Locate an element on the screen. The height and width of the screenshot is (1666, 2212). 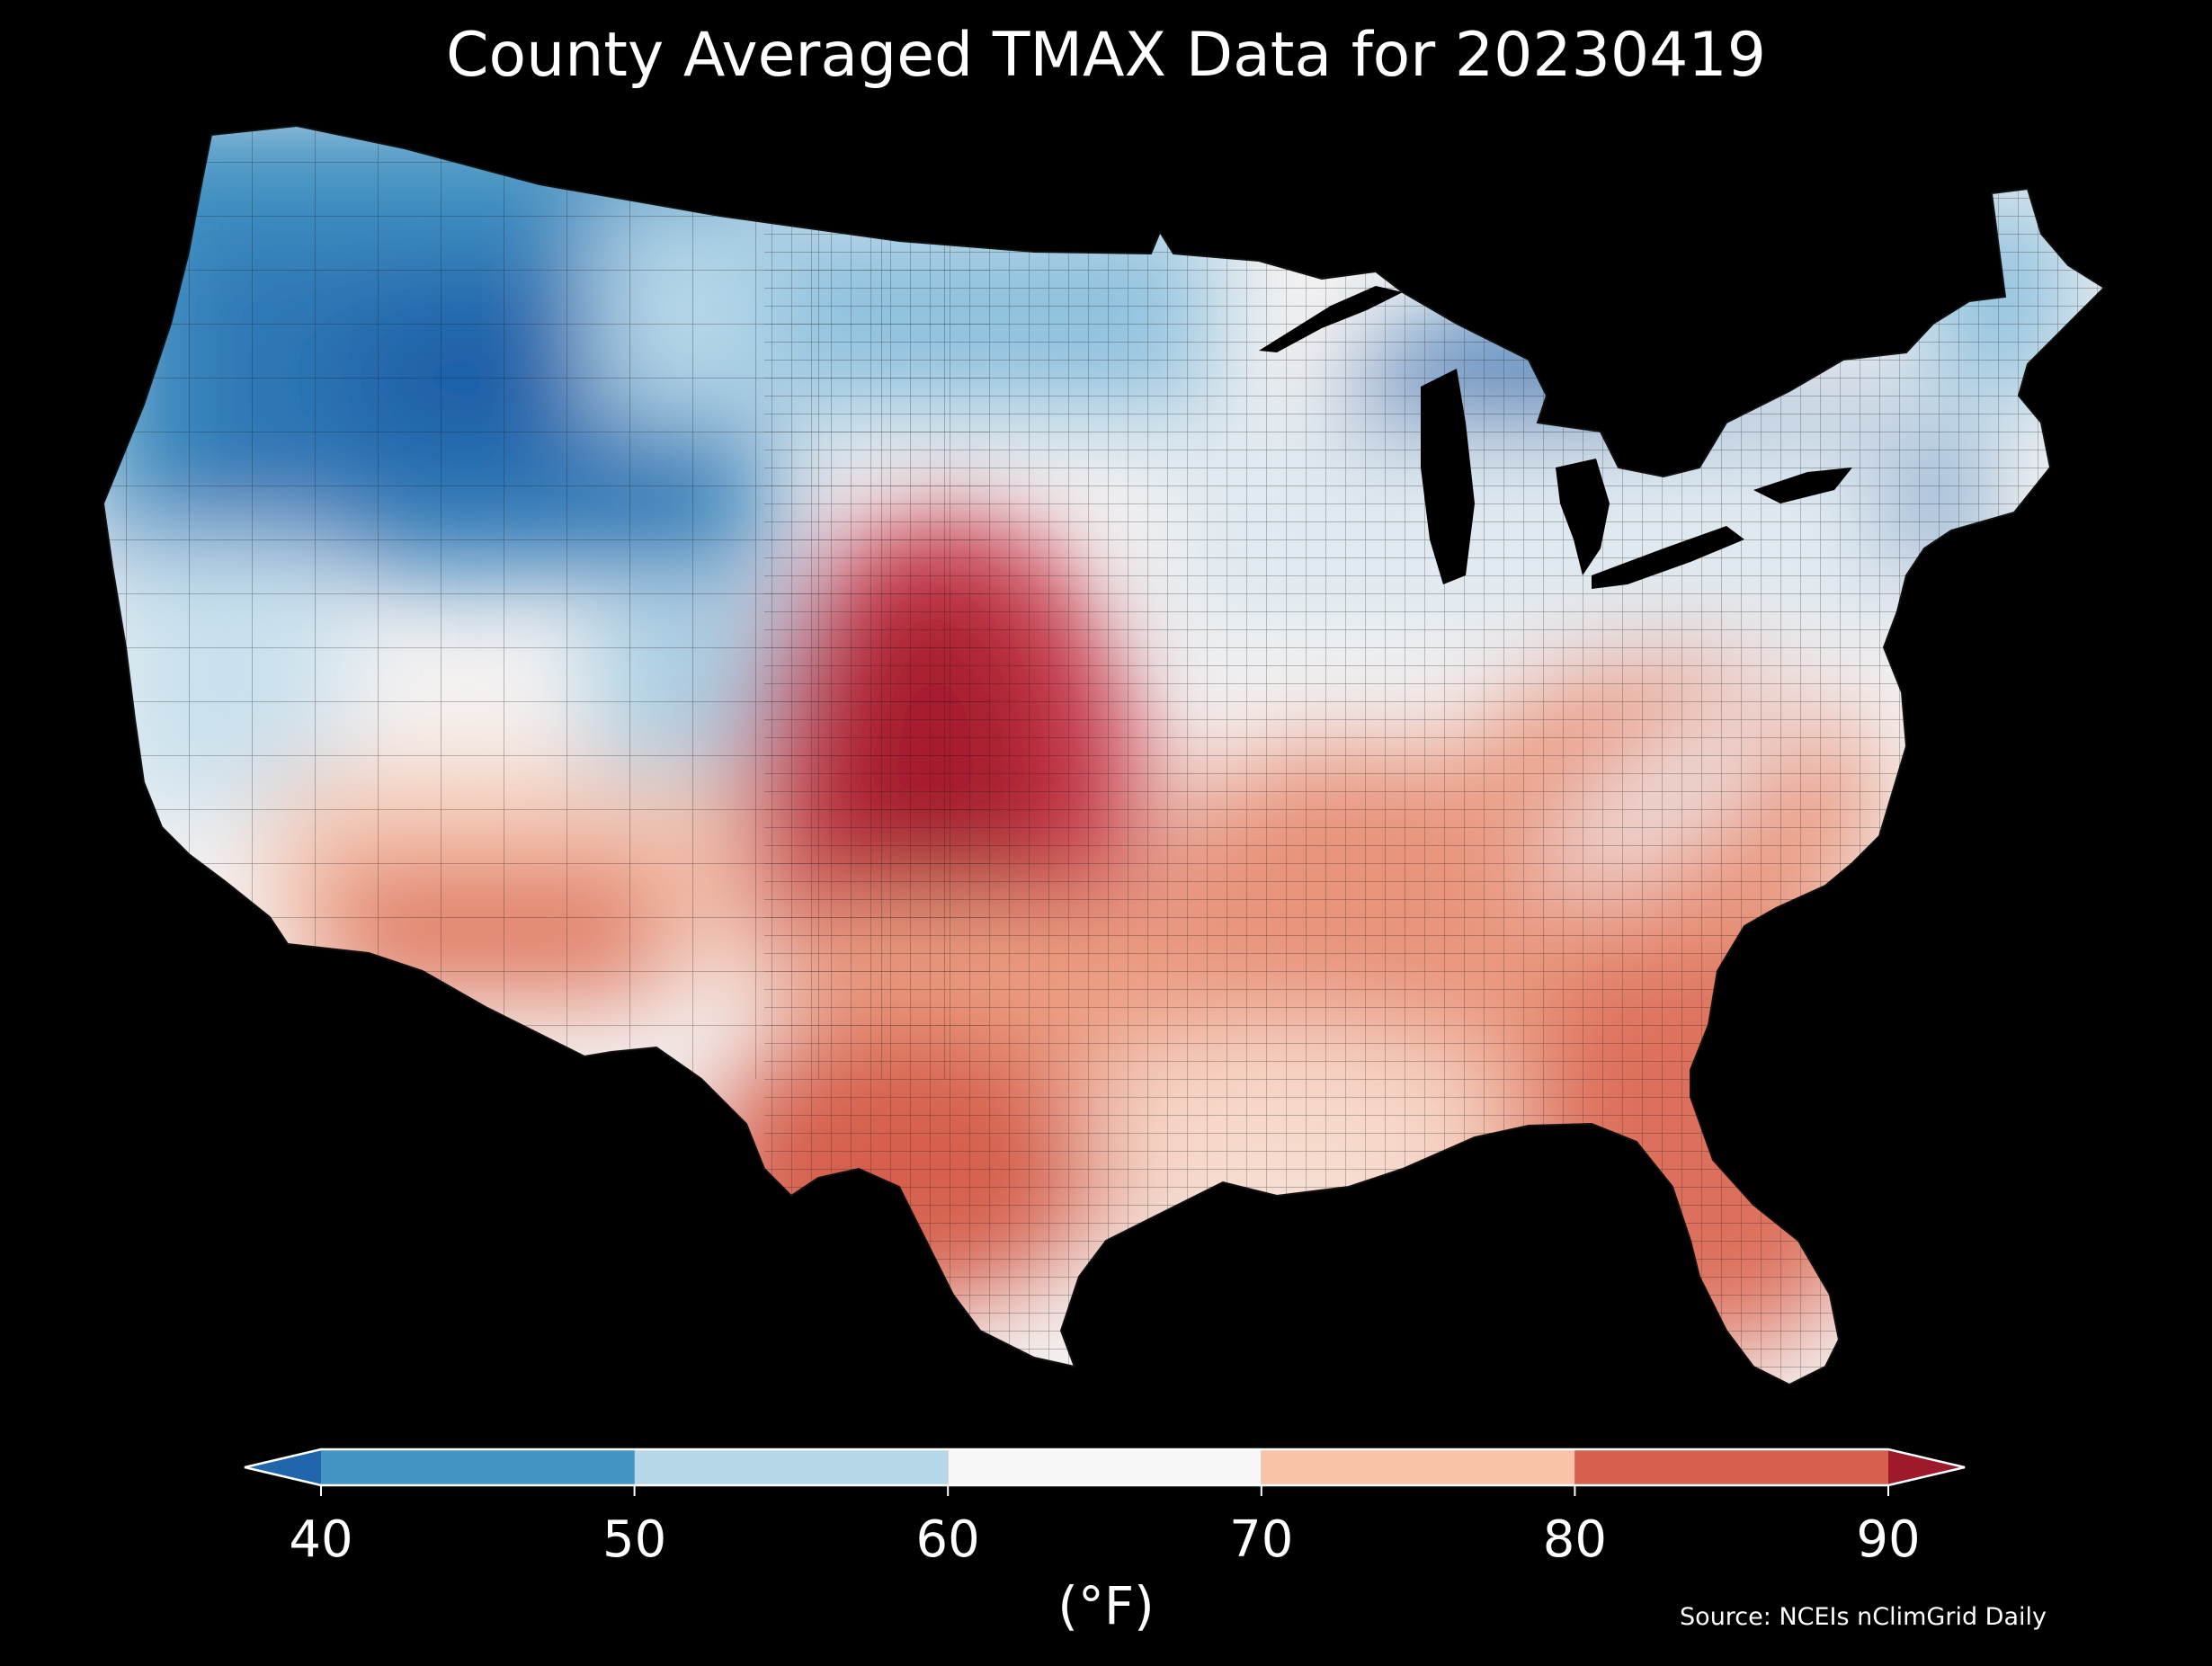
colorbar-extend-high is located at coordinates (1926, 1467).